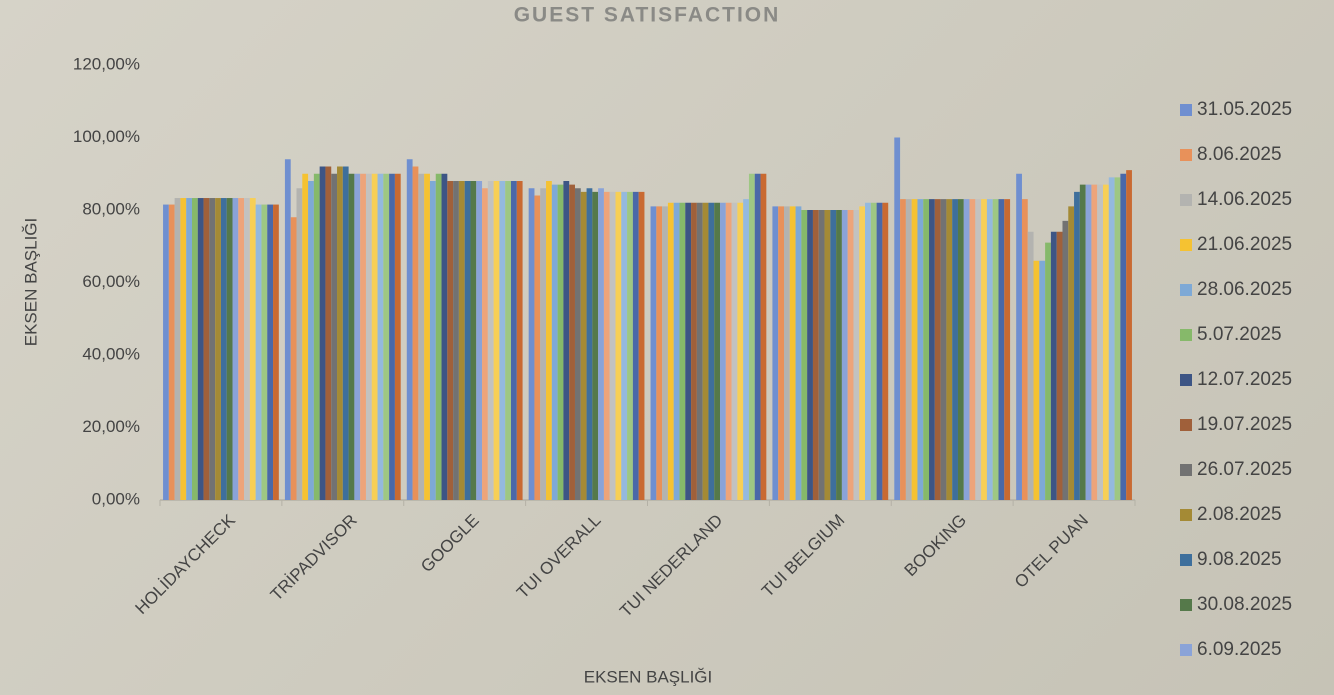  I want to click on legend-label: 6.09.2025, so click(1239, 649).